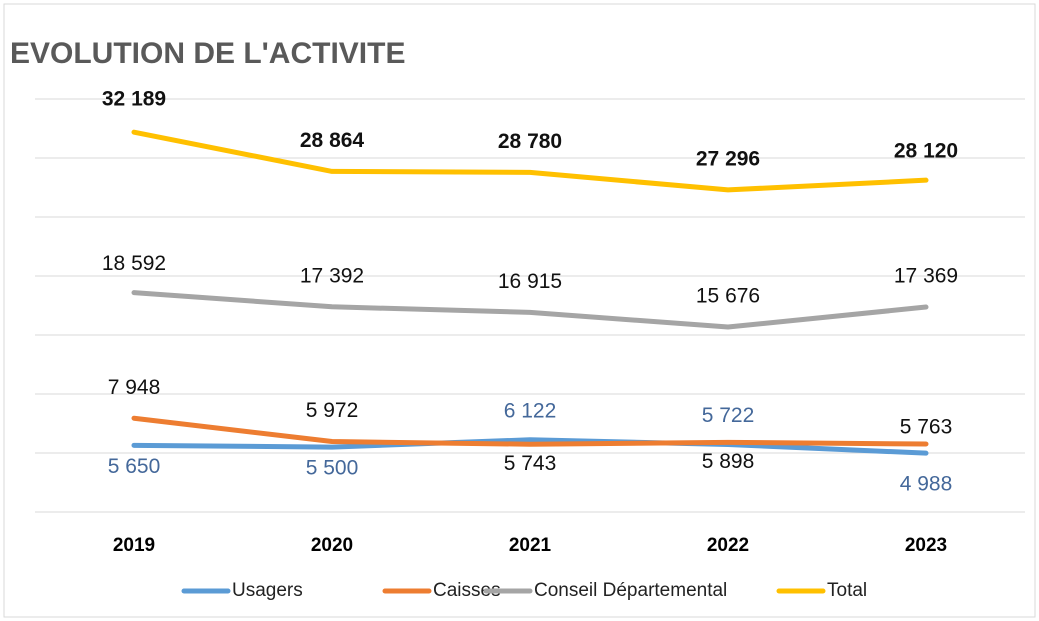 Image resolution: width=1039 pixels, height=621 pixels. Describe the element at coordinates (926, 151) in the screenshot. I see `data-label: 28 120` at that location.